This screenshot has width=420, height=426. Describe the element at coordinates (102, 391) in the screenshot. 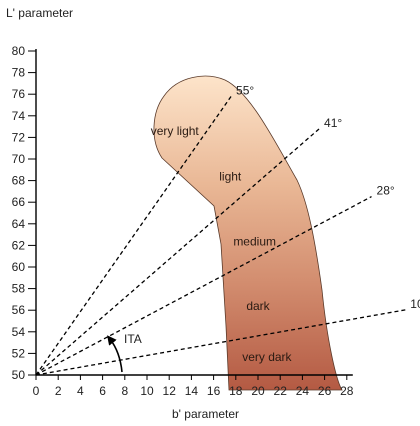

I see `x-tick-label: 6` at that location.